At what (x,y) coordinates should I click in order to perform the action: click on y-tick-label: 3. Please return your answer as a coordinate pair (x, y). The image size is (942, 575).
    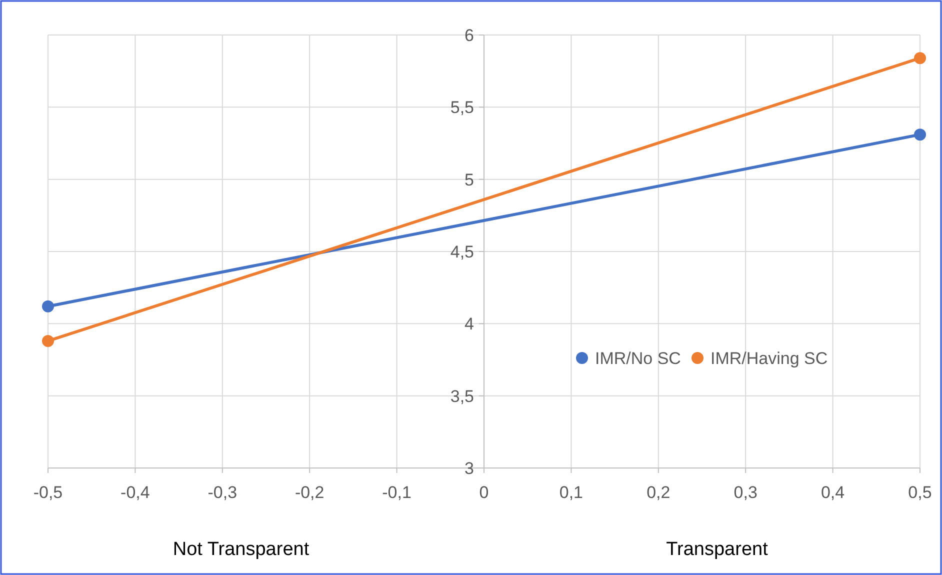
    Looking at the image, I should click on (469, 468).